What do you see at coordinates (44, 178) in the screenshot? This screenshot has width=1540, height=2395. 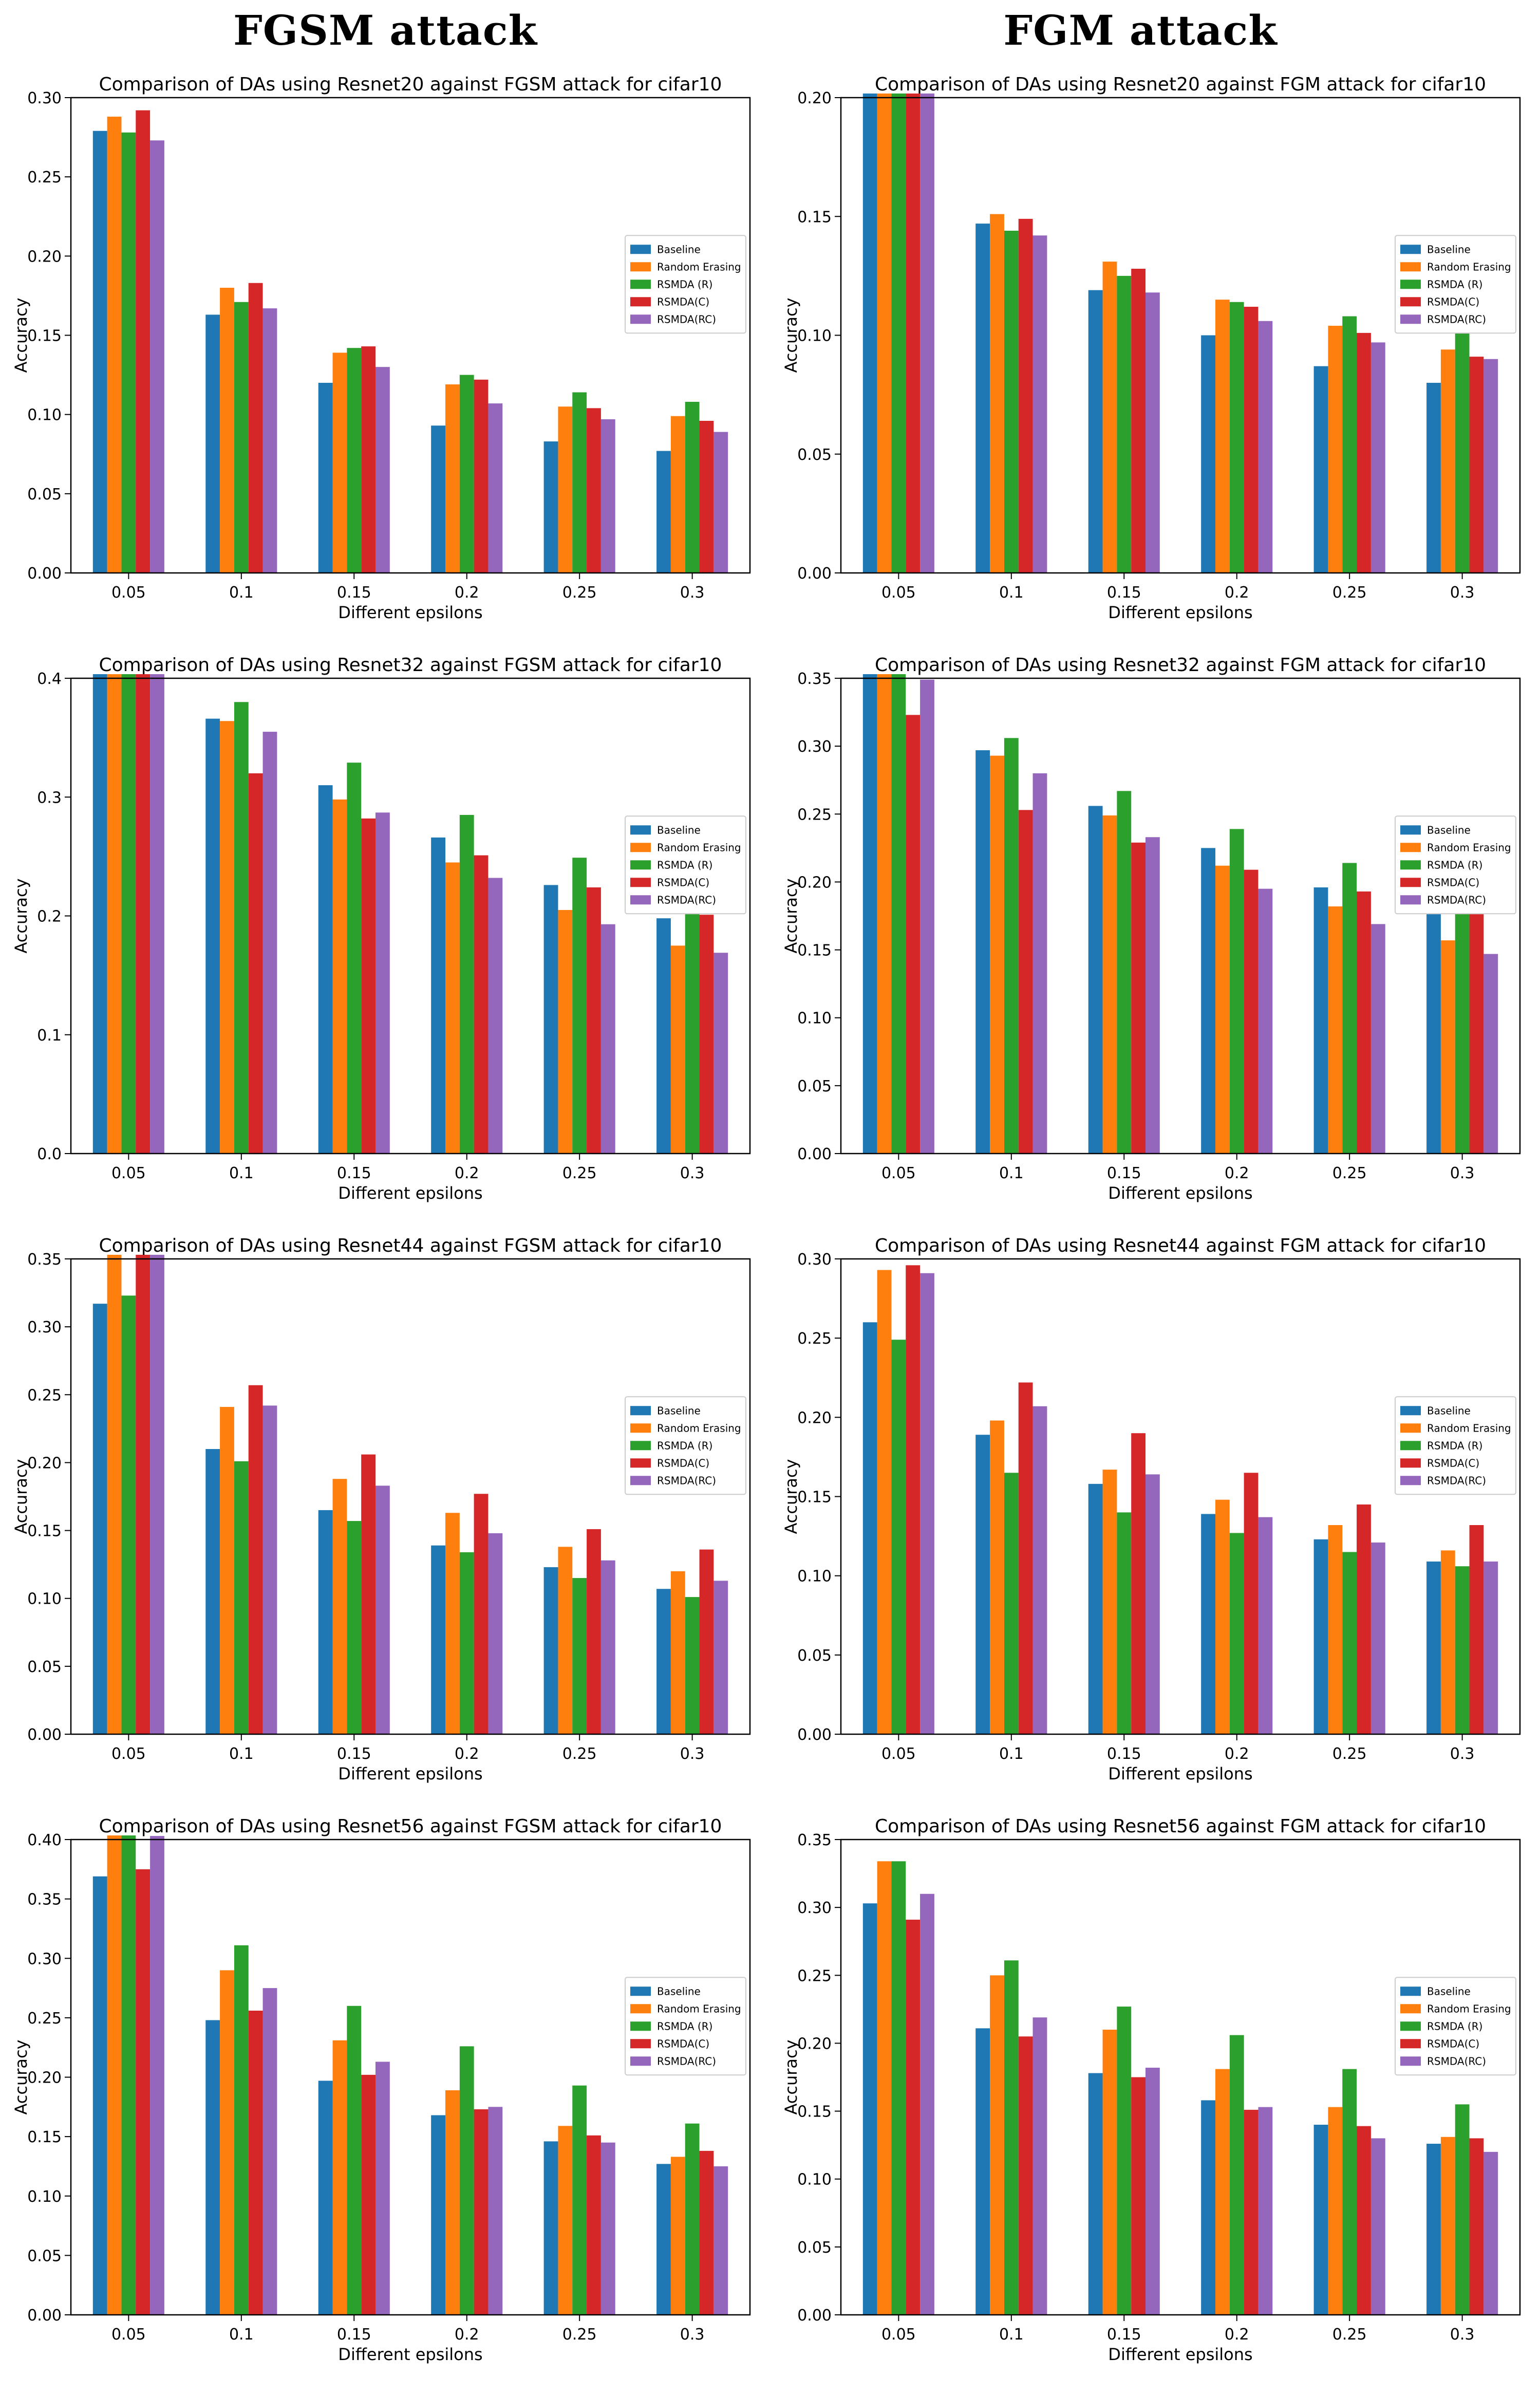 I see `y-tick-label: 0.25` at bounding box center [44, 178].